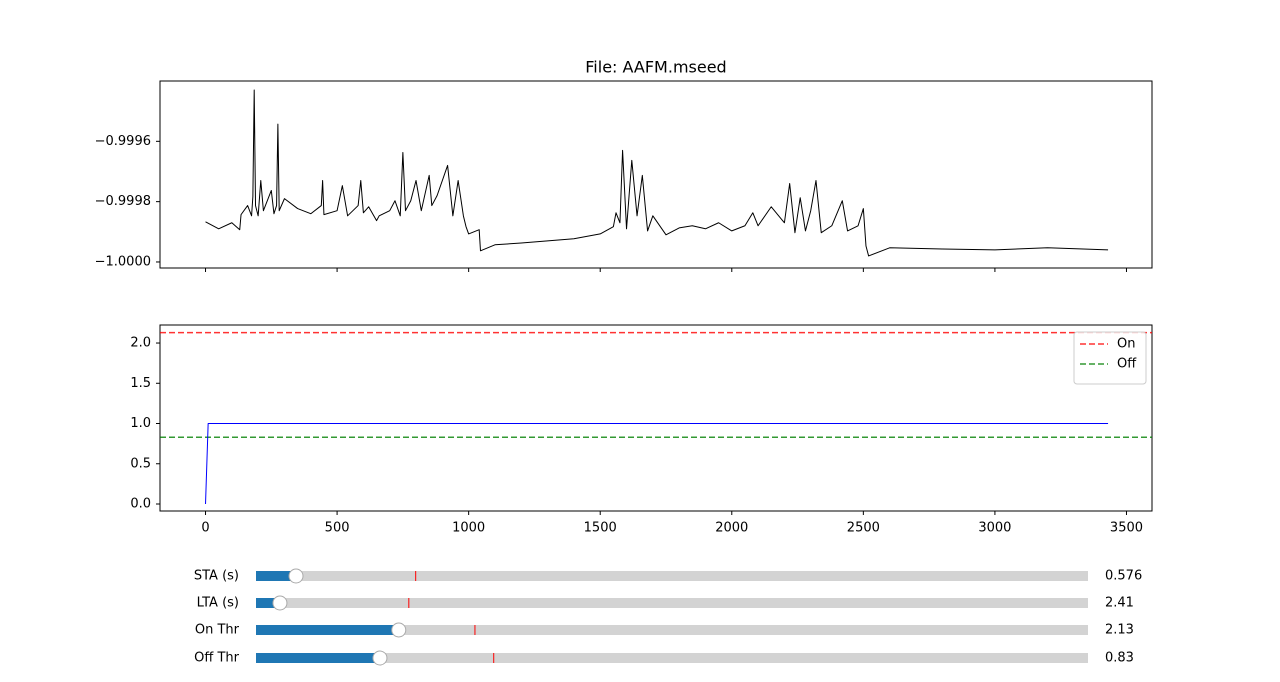 This screenshot has height=682, width=1280. Describe the element at coordinates (205, 528) in the screenshot. I see `x-tick-label: 0` at that location.